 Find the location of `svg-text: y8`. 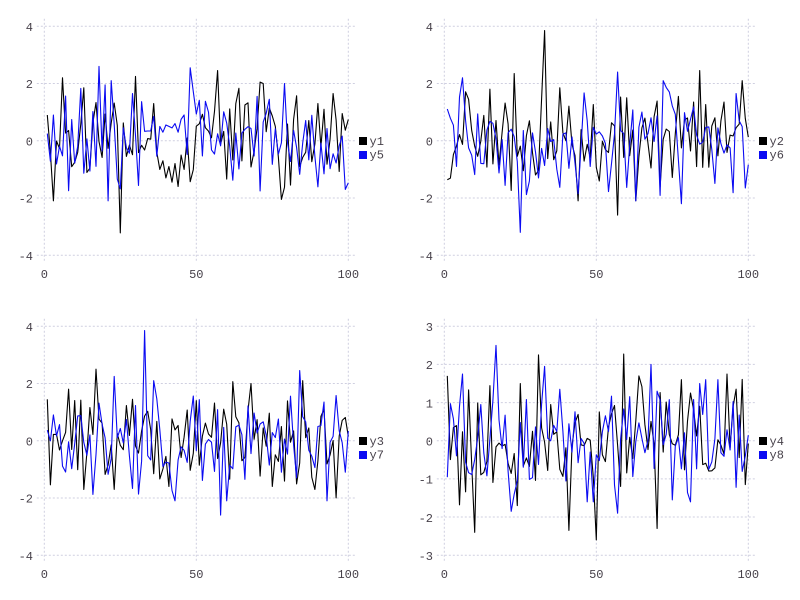

svg-text: y8 is located at coordinates (777, 456).